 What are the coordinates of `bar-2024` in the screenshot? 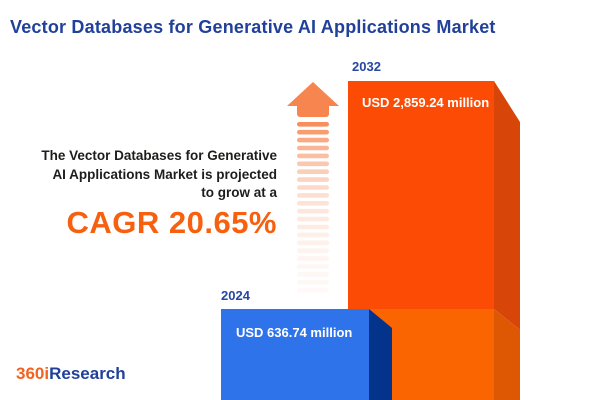 It's located at (306, 354).